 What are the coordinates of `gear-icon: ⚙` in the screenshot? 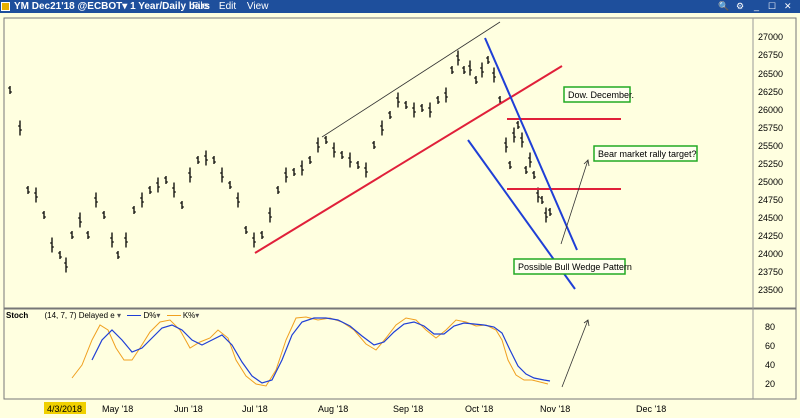 It's located at (740, 6).